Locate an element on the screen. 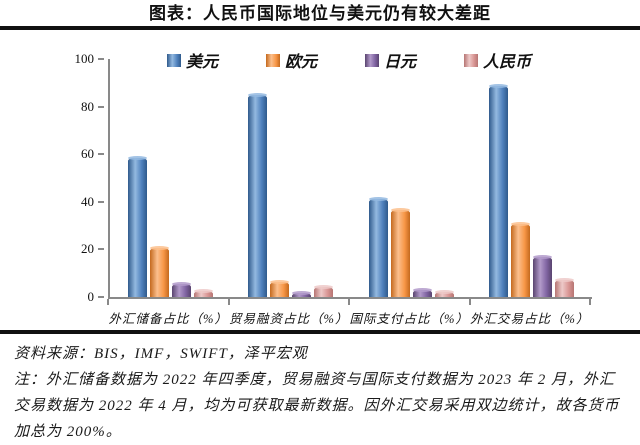  top-divider is located at coordinates (320, 28).